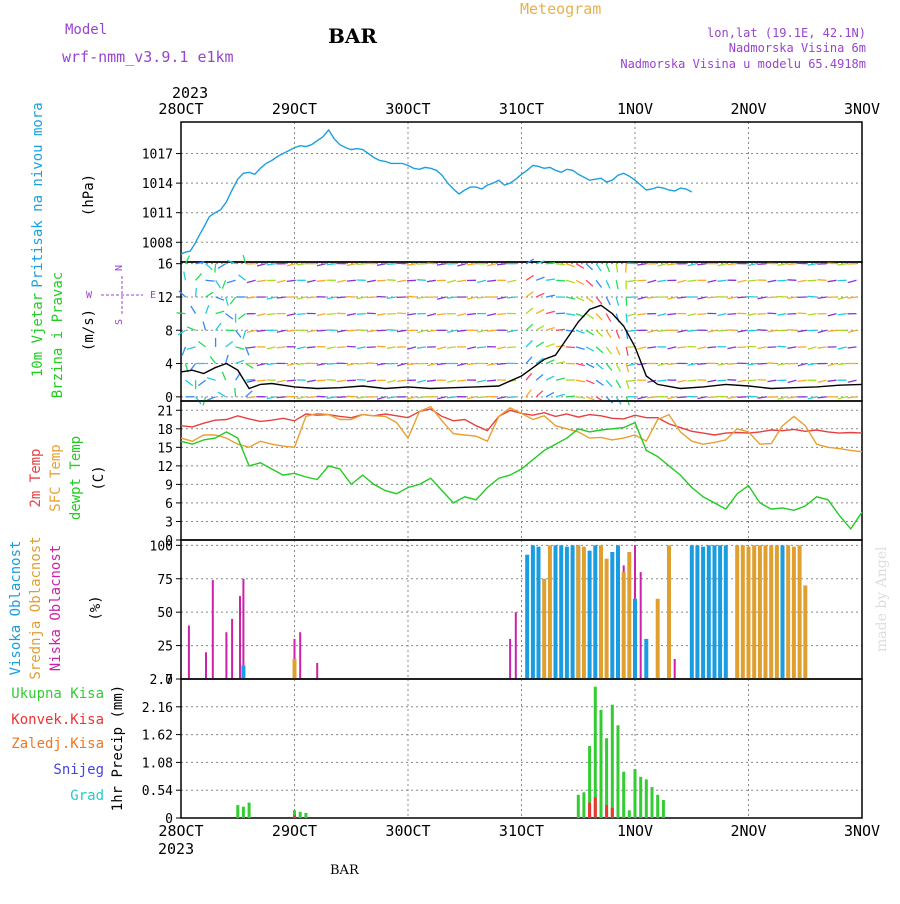  Describe the element at coordinates (169, 504) in the screenshot. I see `y-tick-label: 6` at that location.